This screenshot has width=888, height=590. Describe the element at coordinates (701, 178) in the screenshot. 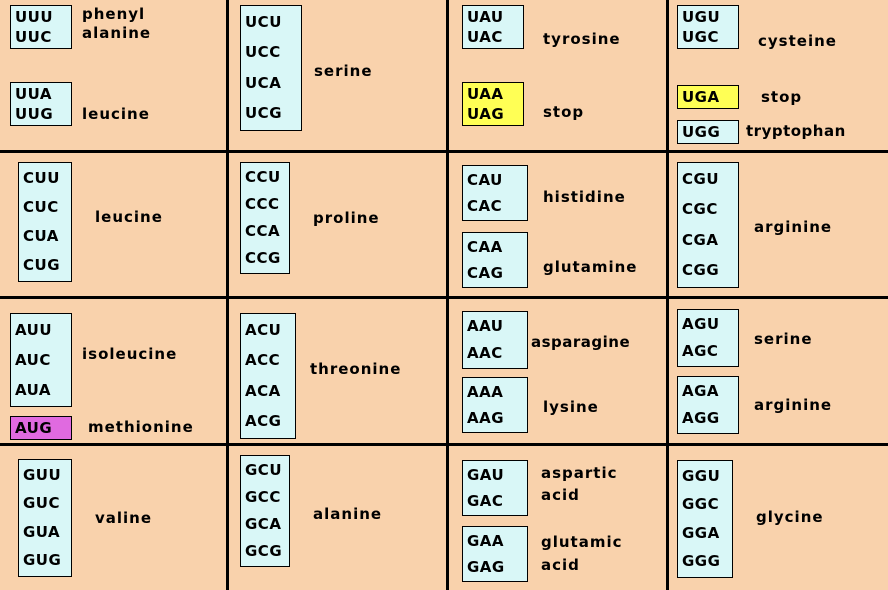

I see `codon: CGU` at that location.